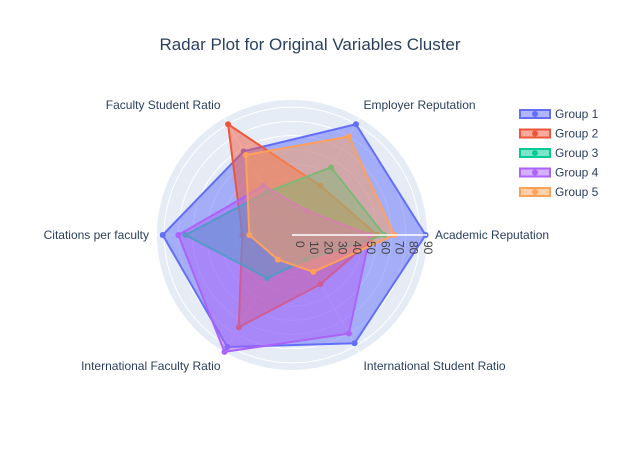 The width and height of the screenshot is (620, 450). What do you see at coordinates (414, 248) in the screenshot?
I see `radial-tick-label: 80` at bounding box center [414, 248].